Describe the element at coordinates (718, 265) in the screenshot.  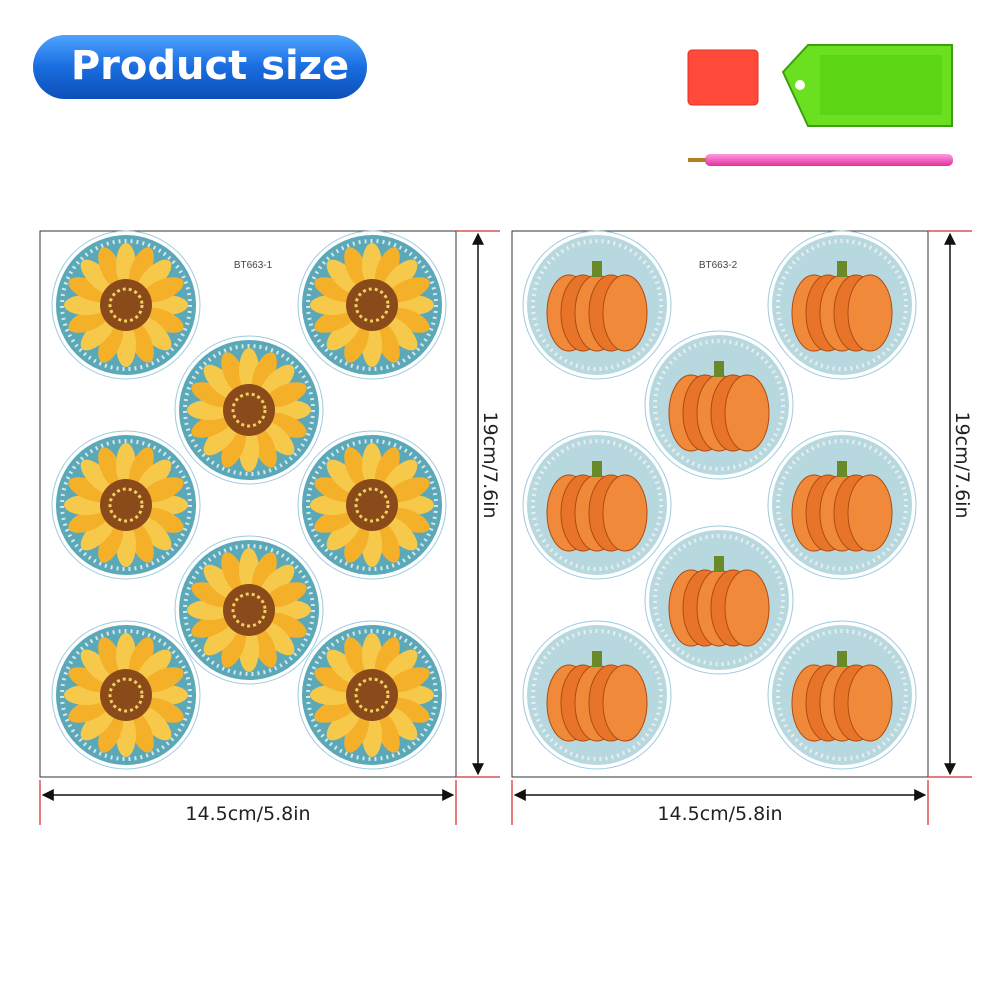
I see `sheet-code: BT663-2` at that location.